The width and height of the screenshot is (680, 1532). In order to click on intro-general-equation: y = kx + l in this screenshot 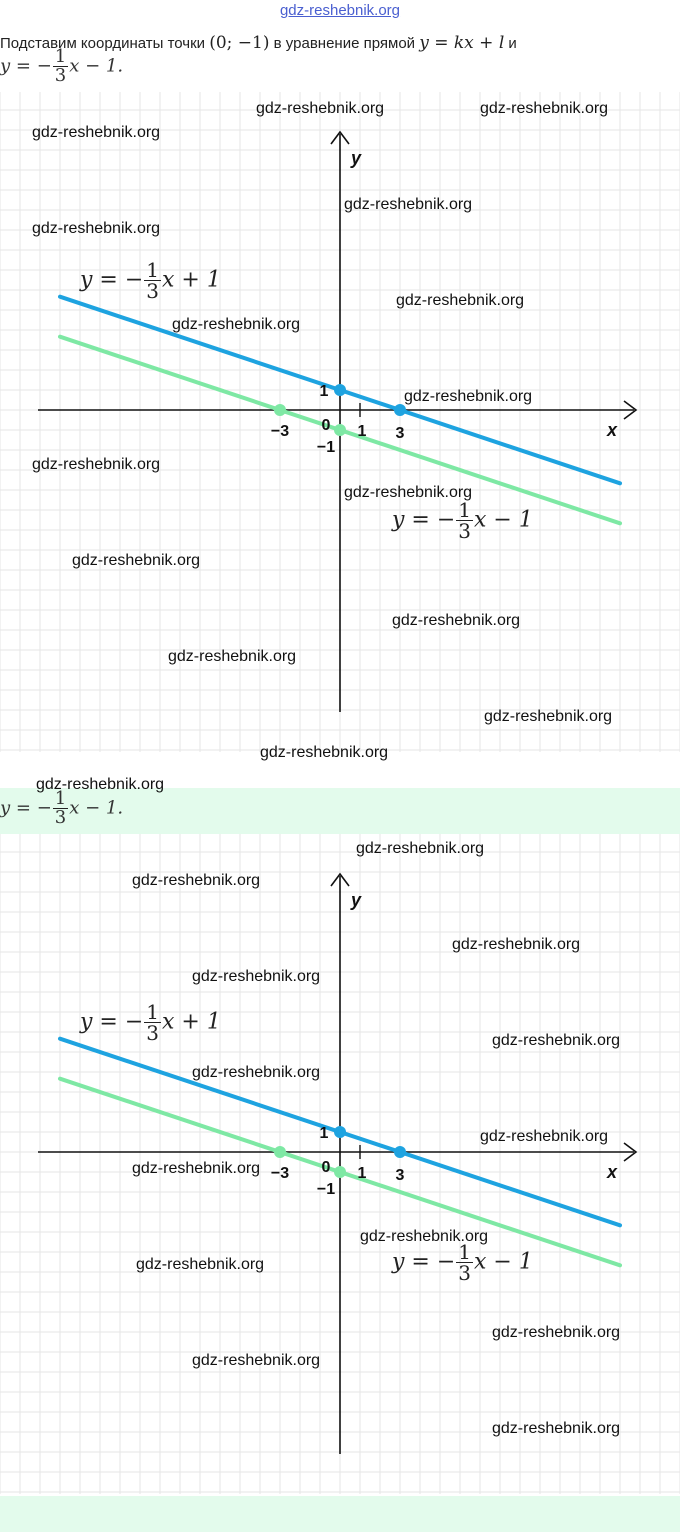, I will do `click(462, 43)`.